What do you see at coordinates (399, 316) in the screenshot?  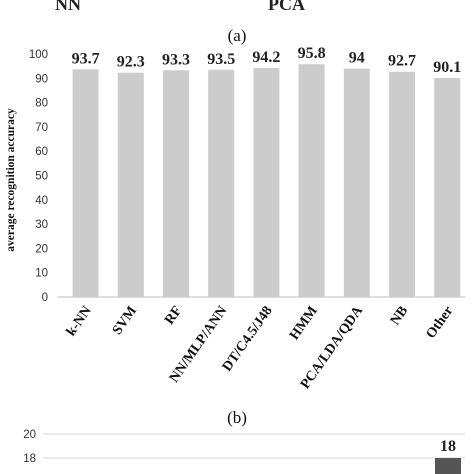 I see `category-label: NB` at bounding box center [399, 316].